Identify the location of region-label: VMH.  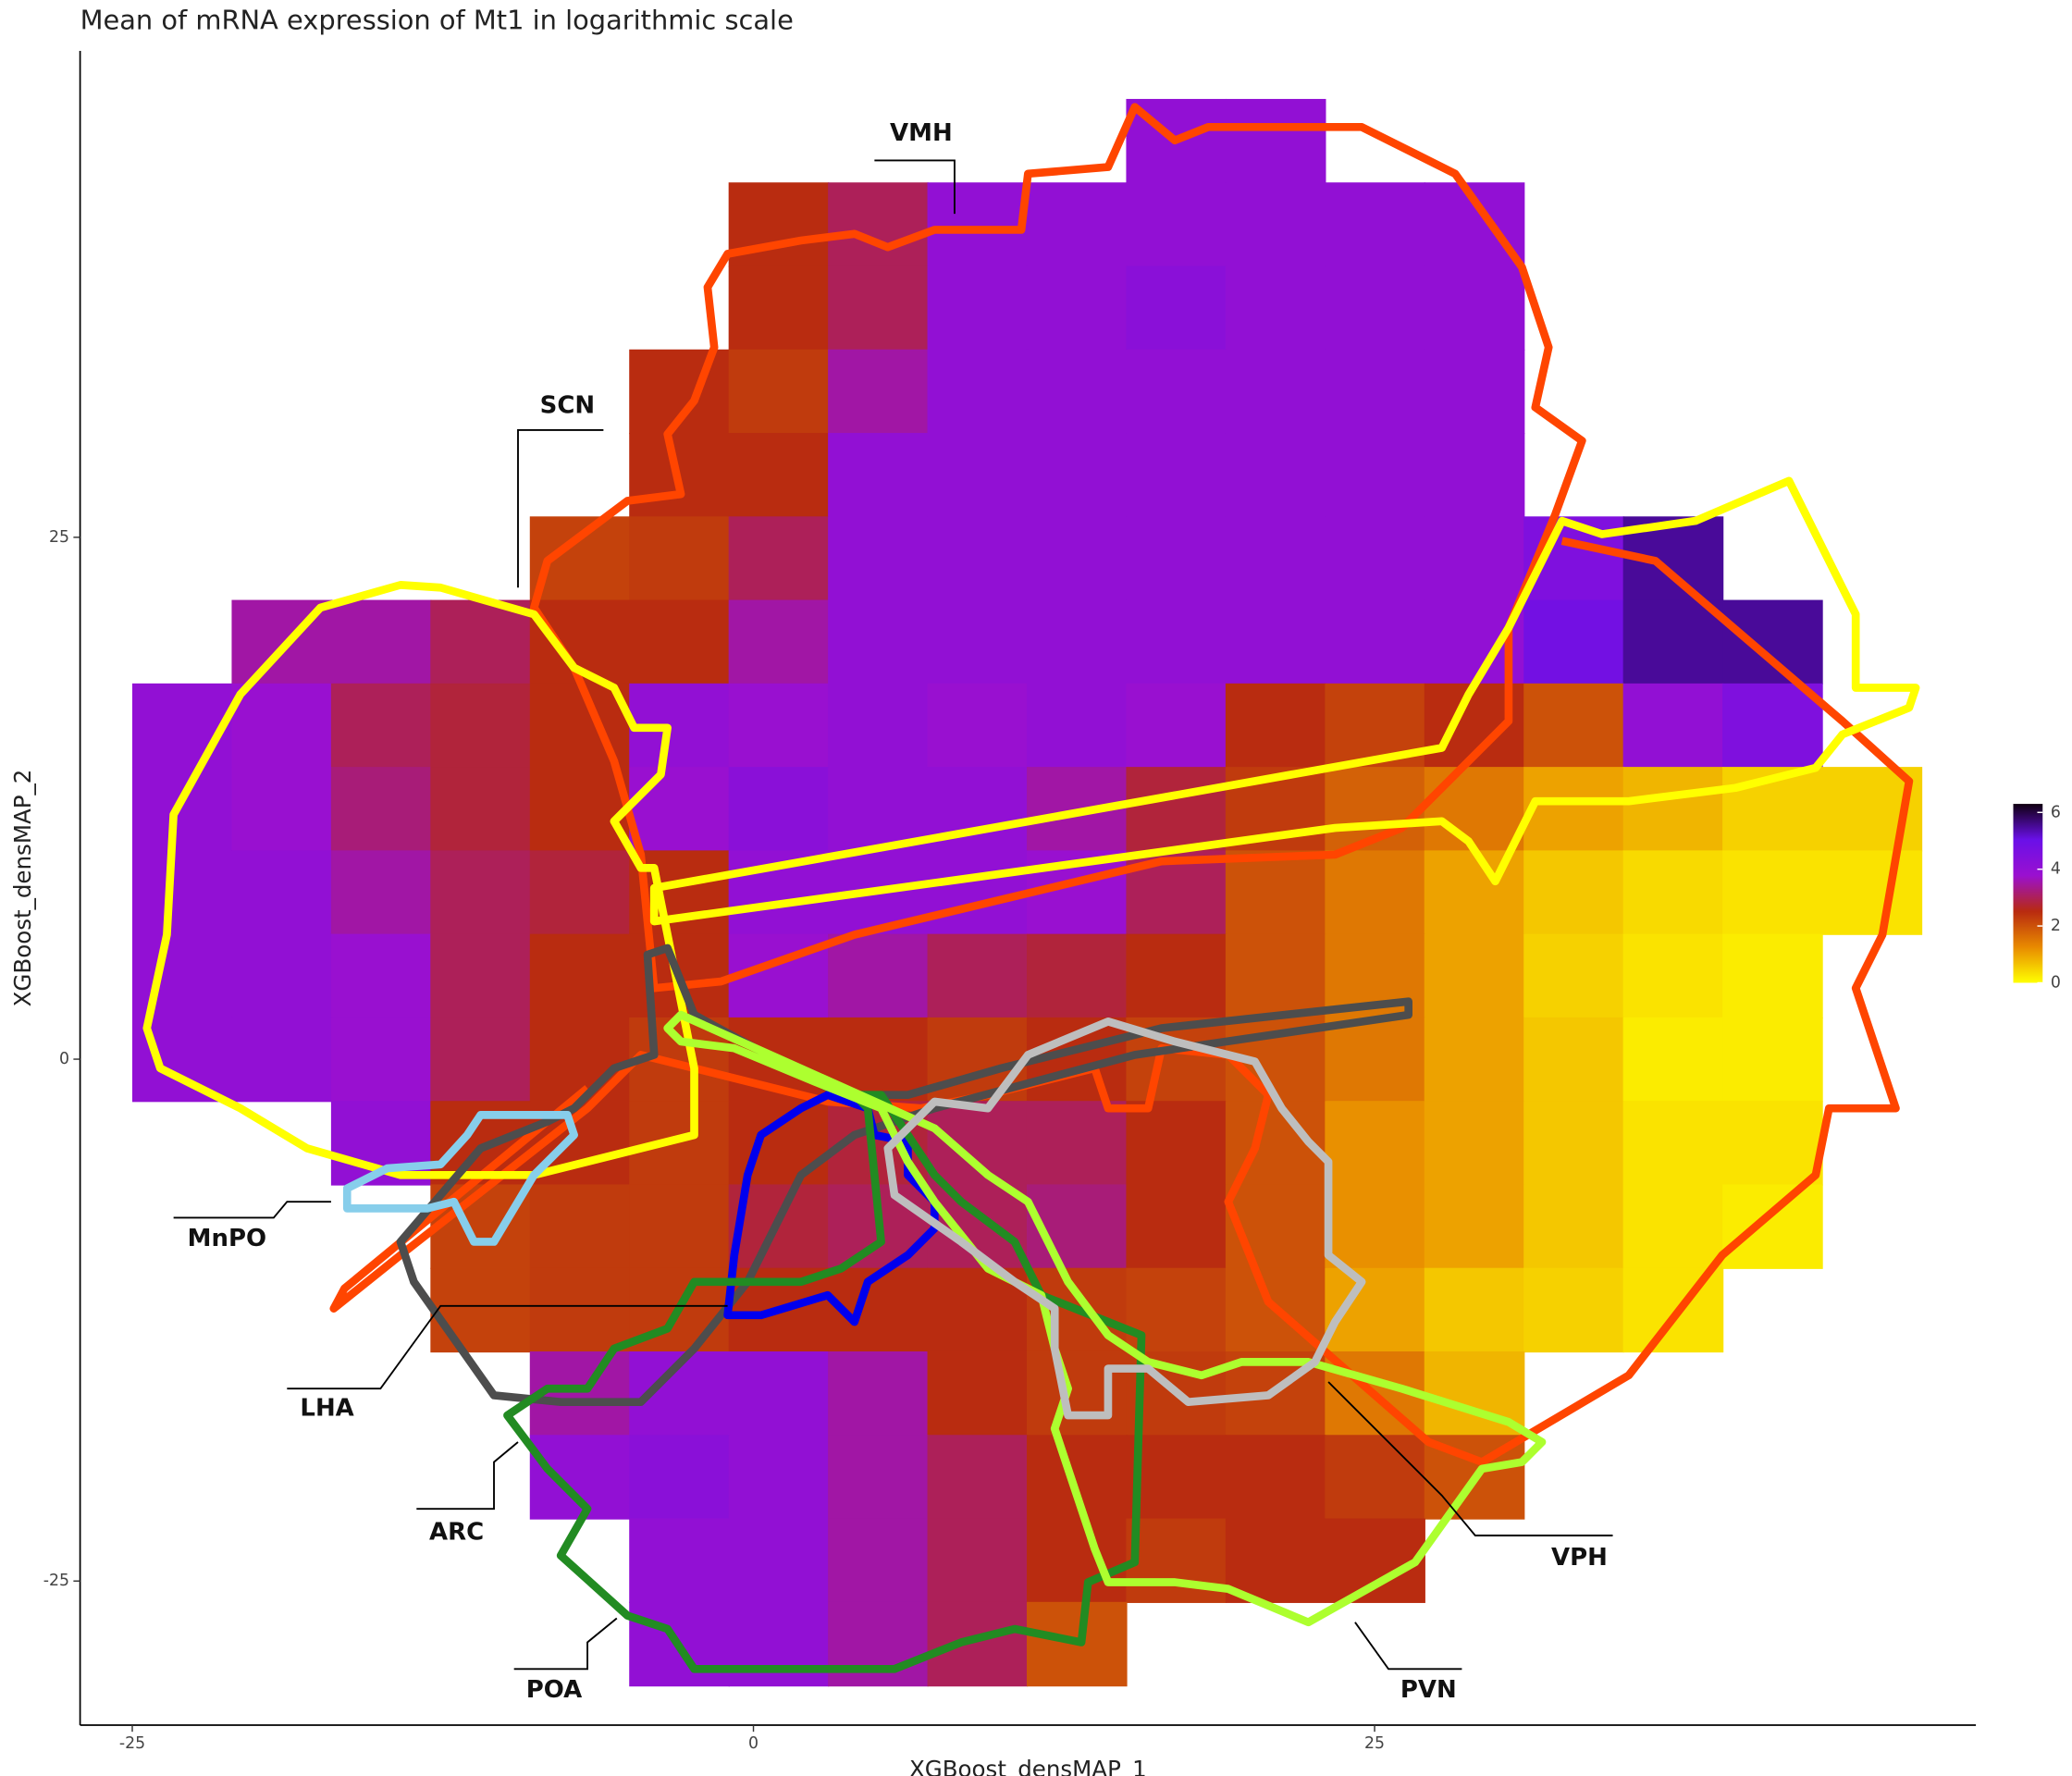
(922, 133).